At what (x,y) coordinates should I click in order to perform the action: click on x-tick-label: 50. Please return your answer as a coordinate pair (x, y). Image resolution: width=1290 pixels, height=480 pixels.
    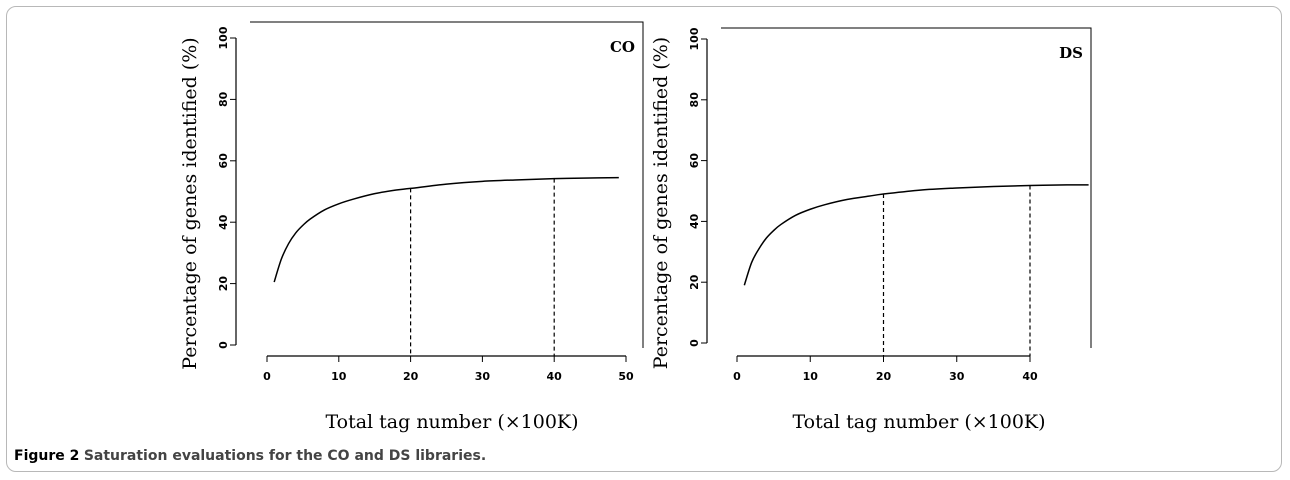
    Looking at the image, I should click on (626, 376).